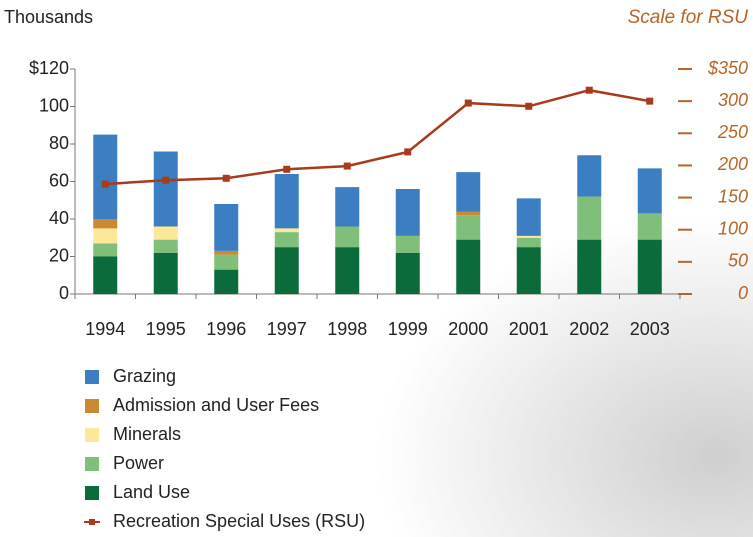 This screenshot has width=753, height=537. Describe the element at coordinates (59, 143) in the screenshot. I see `y-tick-label: 80` at that location.